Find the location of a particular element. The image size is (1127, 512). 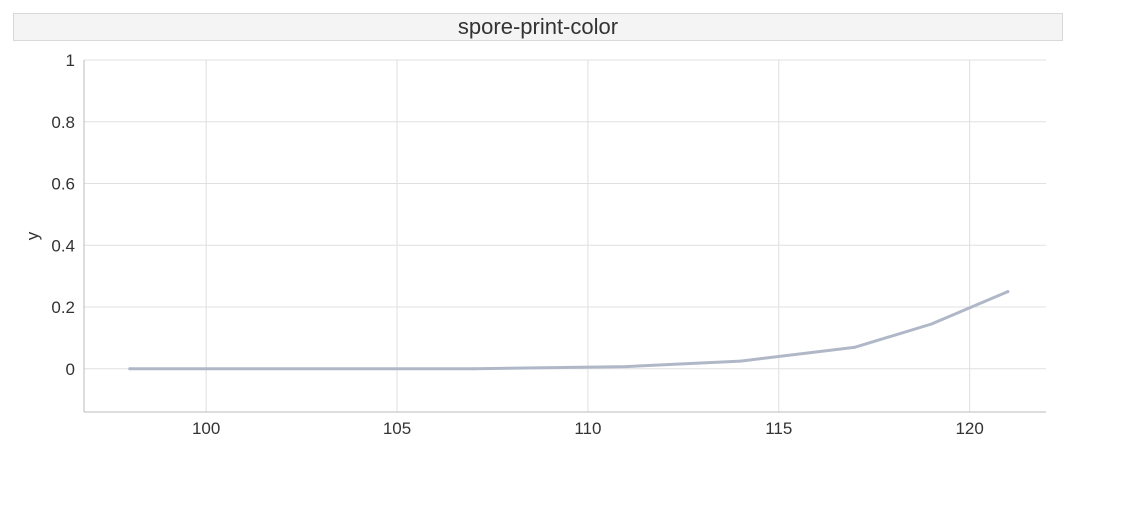

y-tick-label: 0.4 is located at coordinates (63, 245).